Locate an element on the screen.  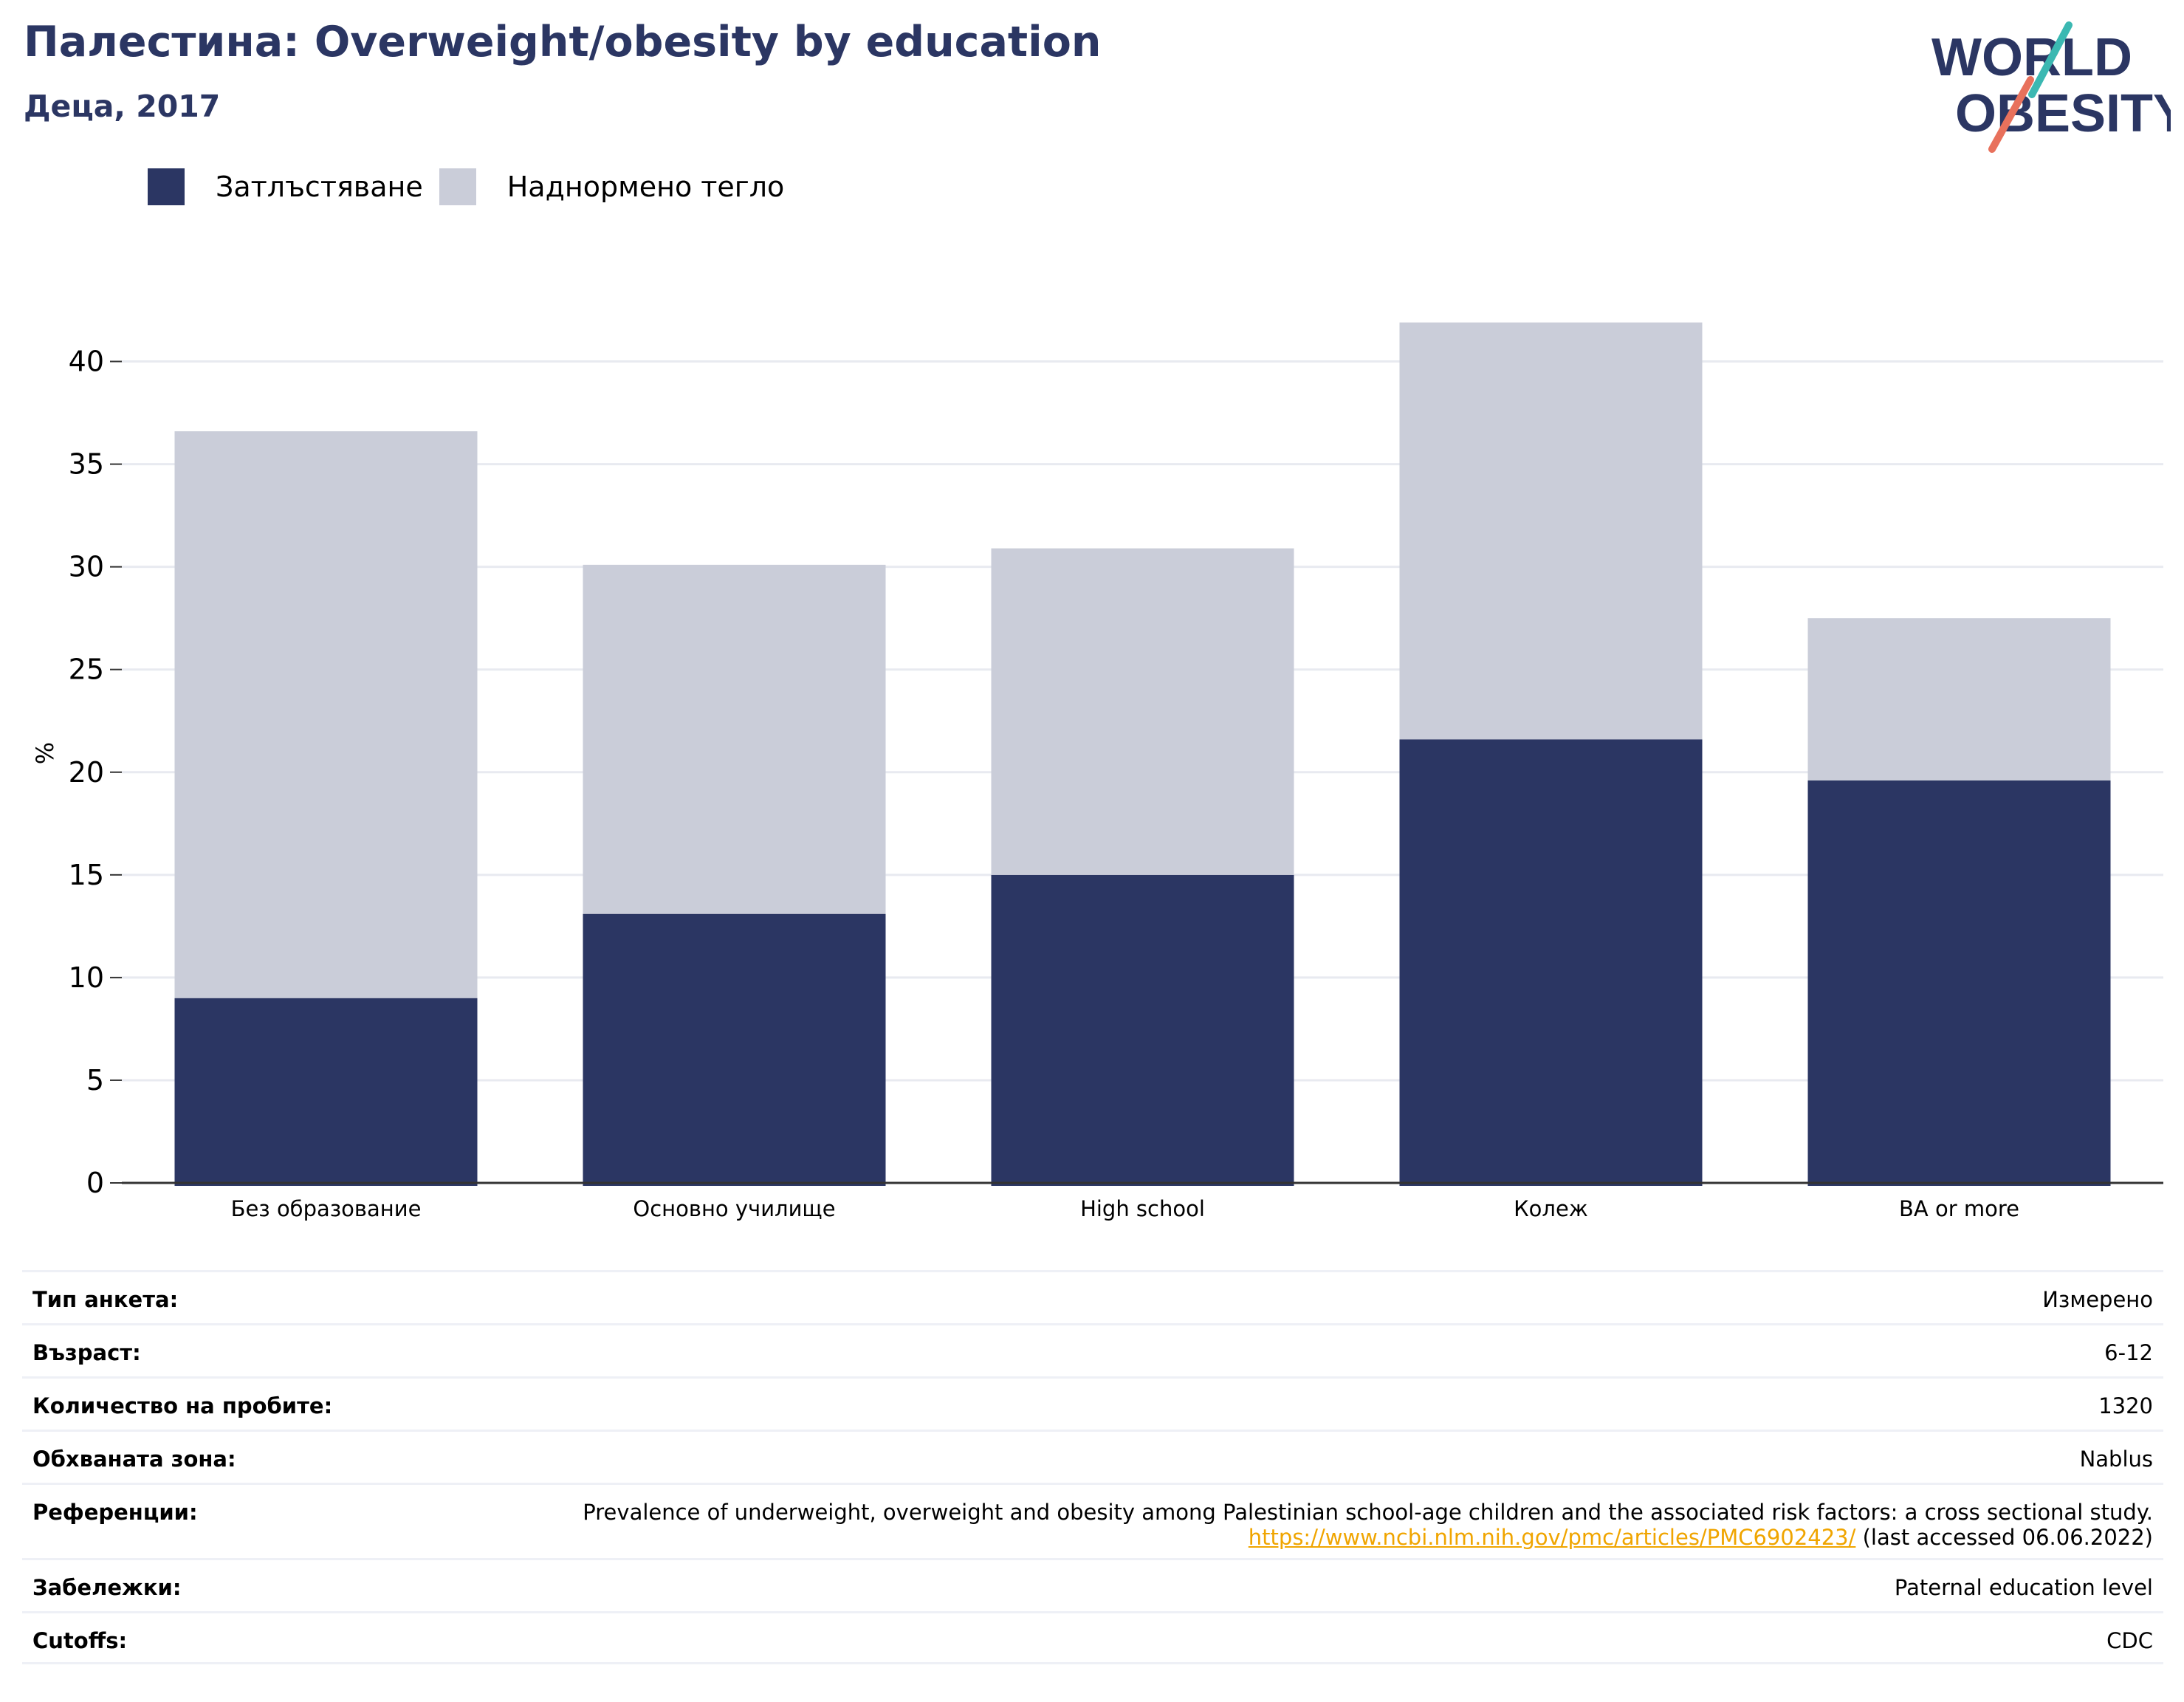
x-tick-label: High school is located at coordinates (1143, 1208).